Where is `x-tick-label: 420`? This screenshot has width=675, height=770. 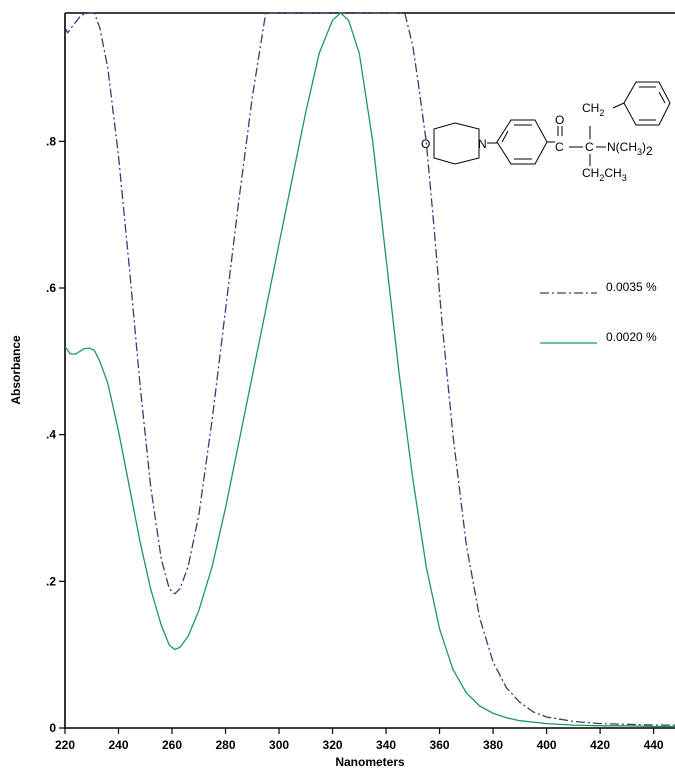 x-tick-label: 420 is located at coordinates (600, 745).